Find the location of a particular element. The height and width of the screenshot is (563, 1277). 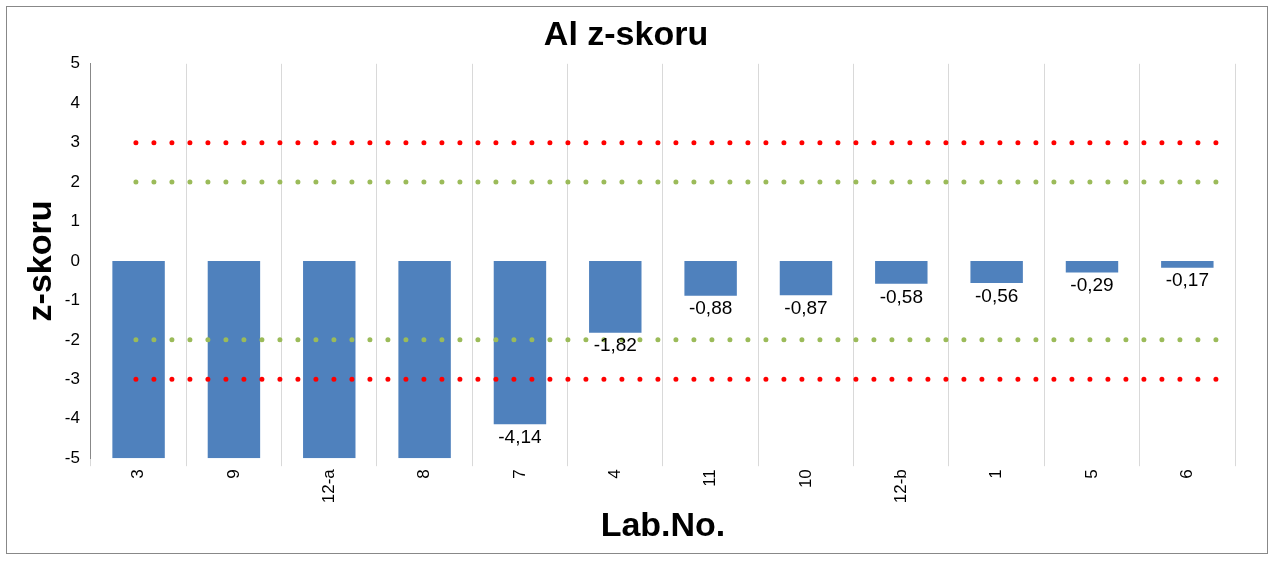

y-tick-label: 4 is located at coordinates (75, 102).